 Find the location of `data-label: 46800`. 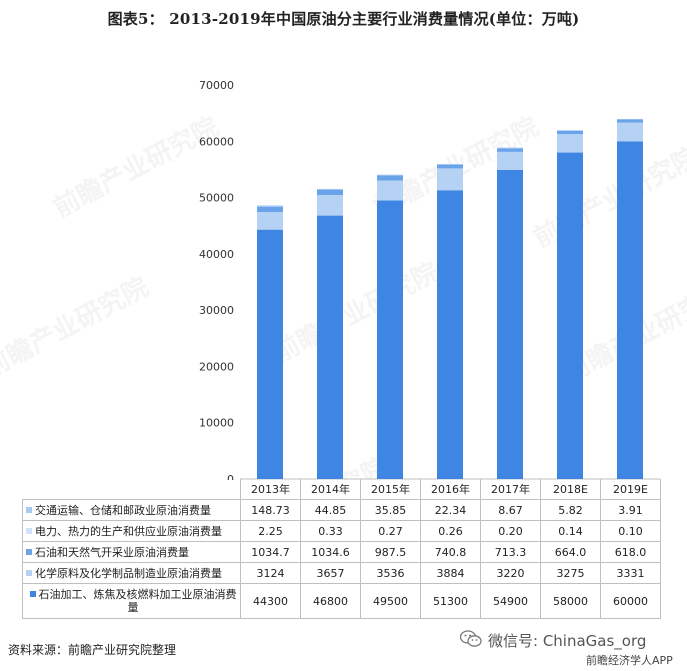

data-label: 46800 is located at coordinates (330, 601).